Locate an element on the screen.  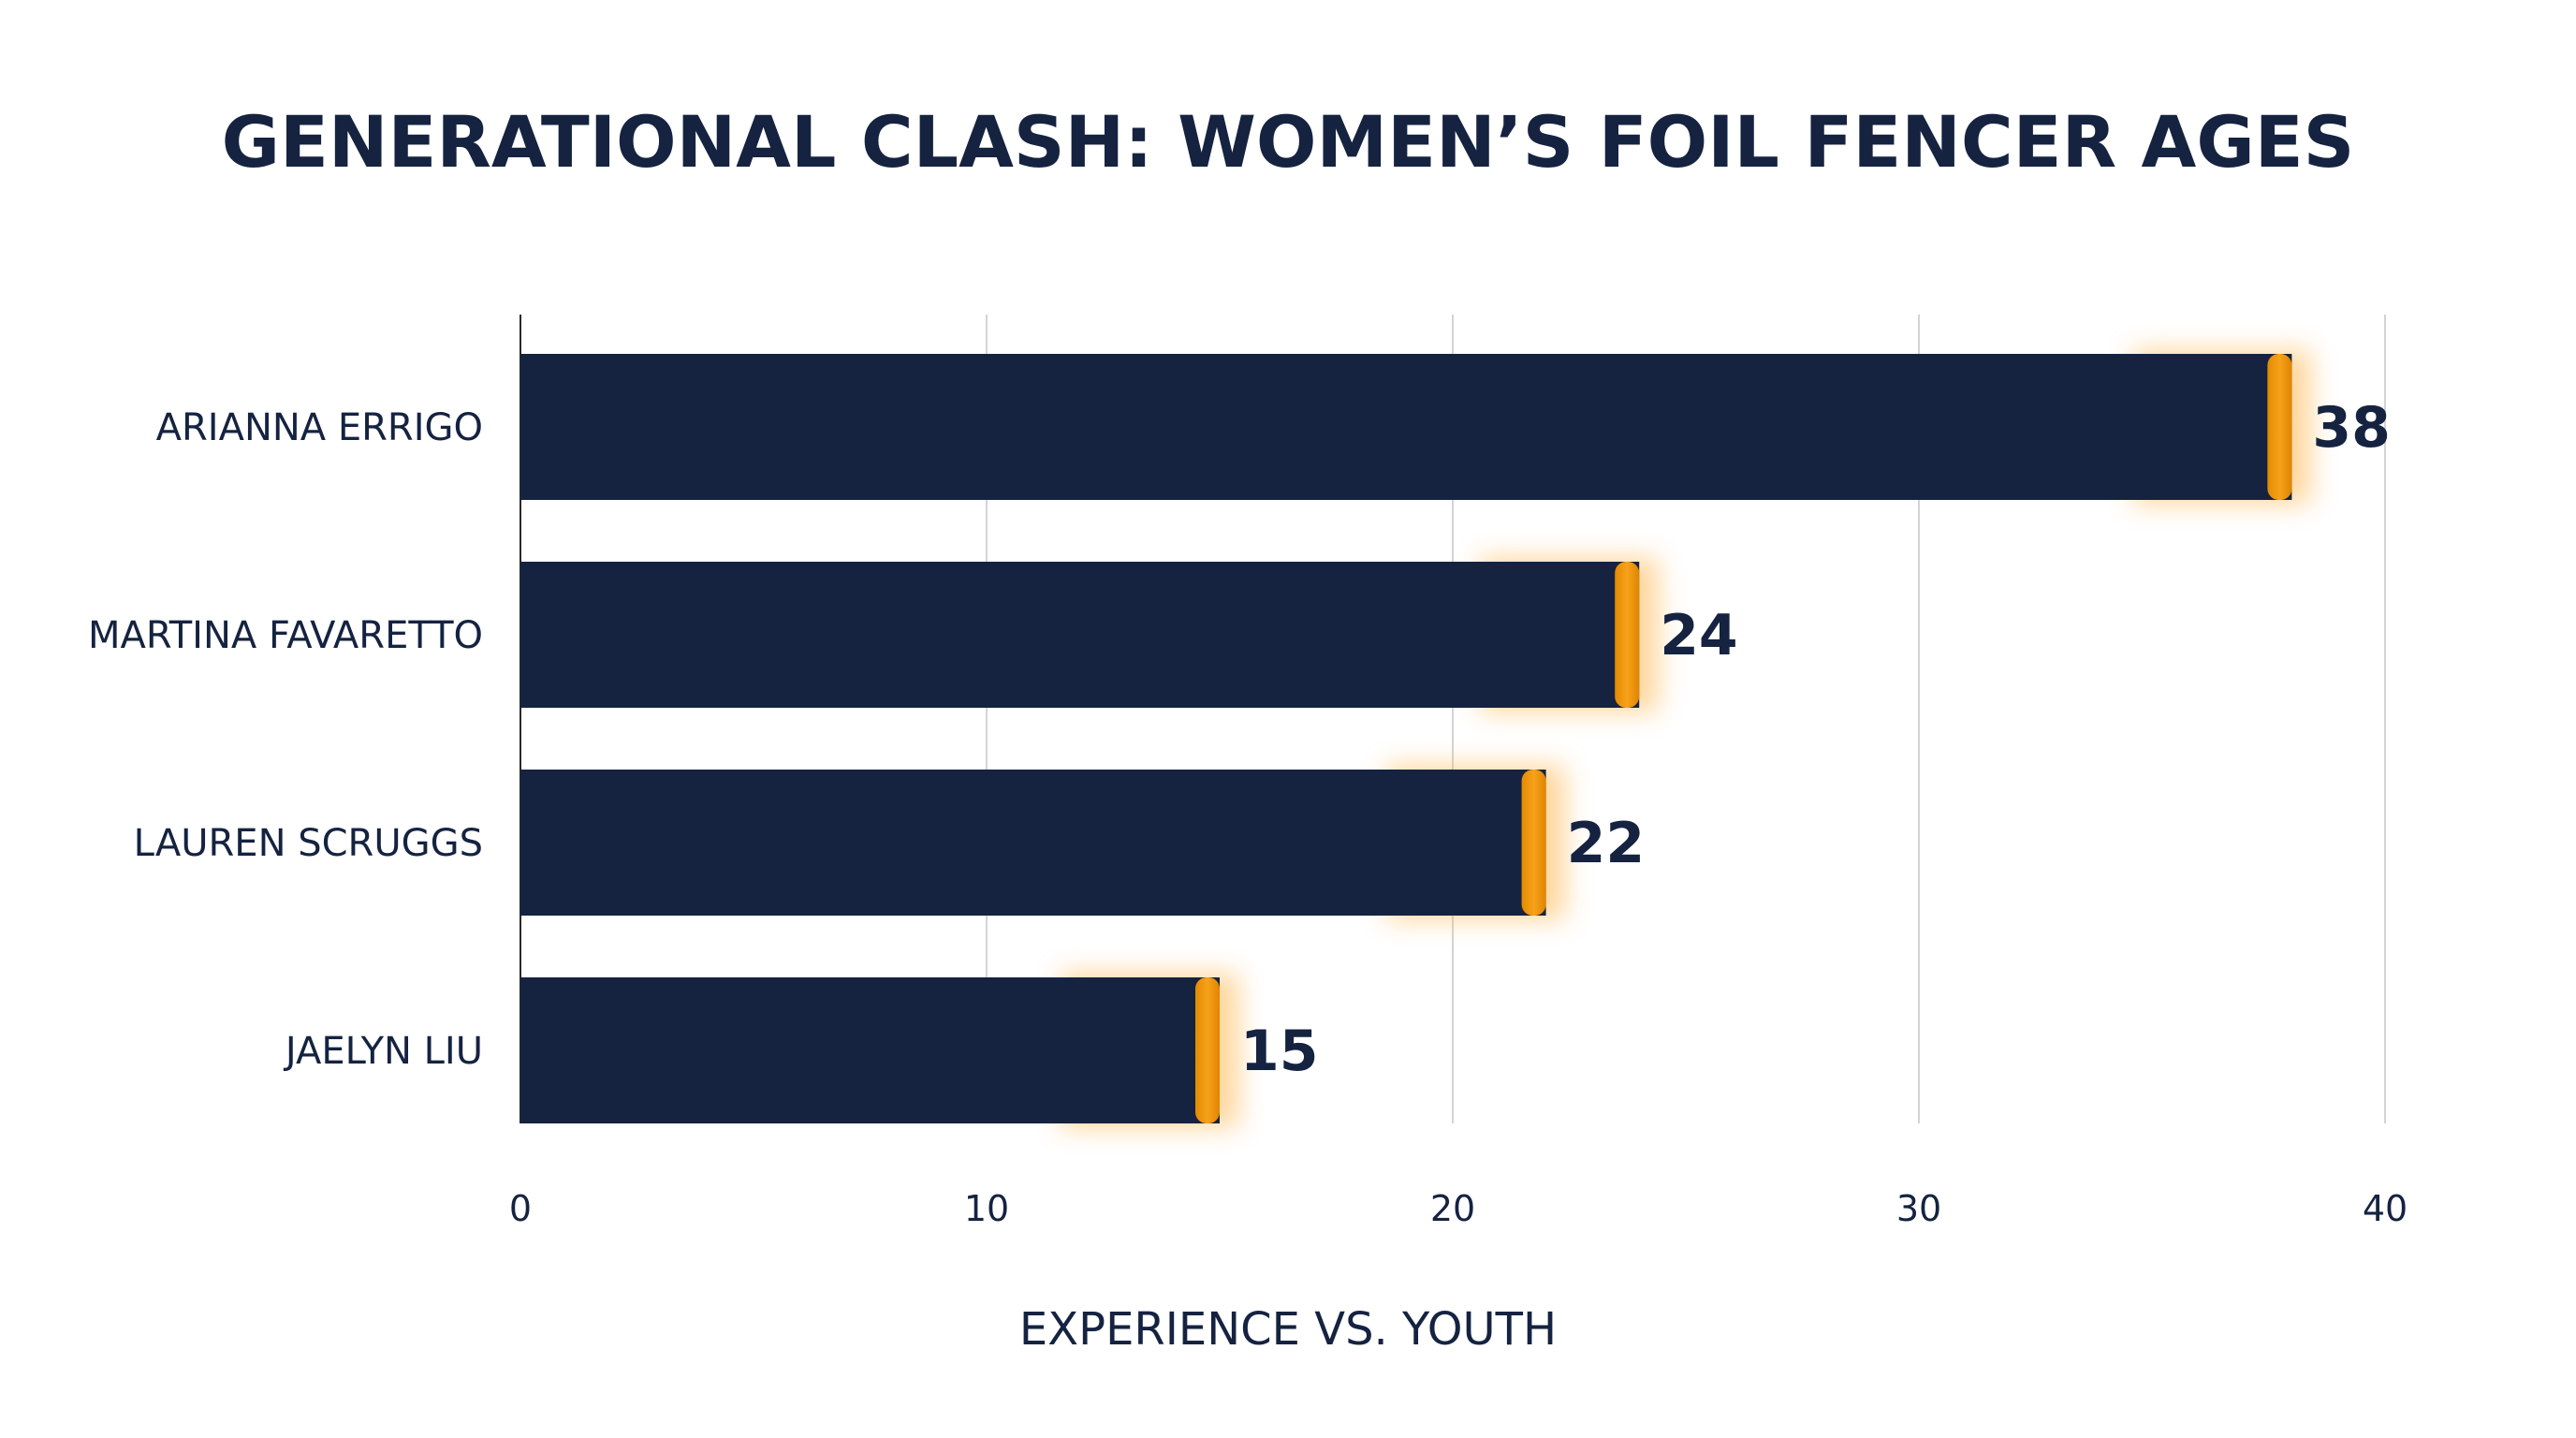
x-tick-label-20: 20 is located at coordinates (1453, 1208).